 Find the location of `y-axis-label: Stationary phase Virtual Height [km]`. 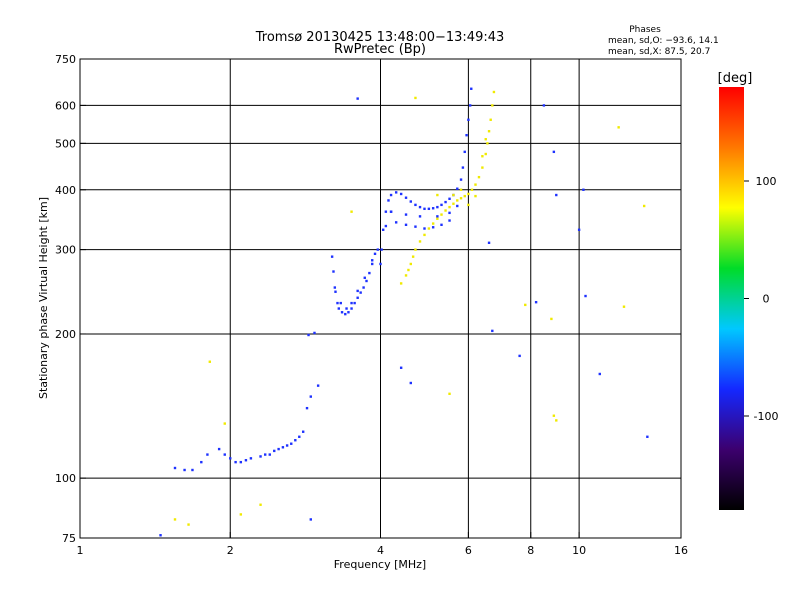

y-axis-label: Stationary phase Virtual Height [km] is located at coordinates (43, 298).